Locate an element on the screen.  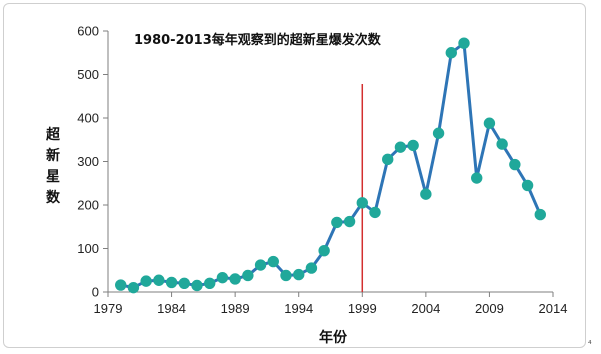
x-tick-label: 1994 is located at coordinates (298, 308).